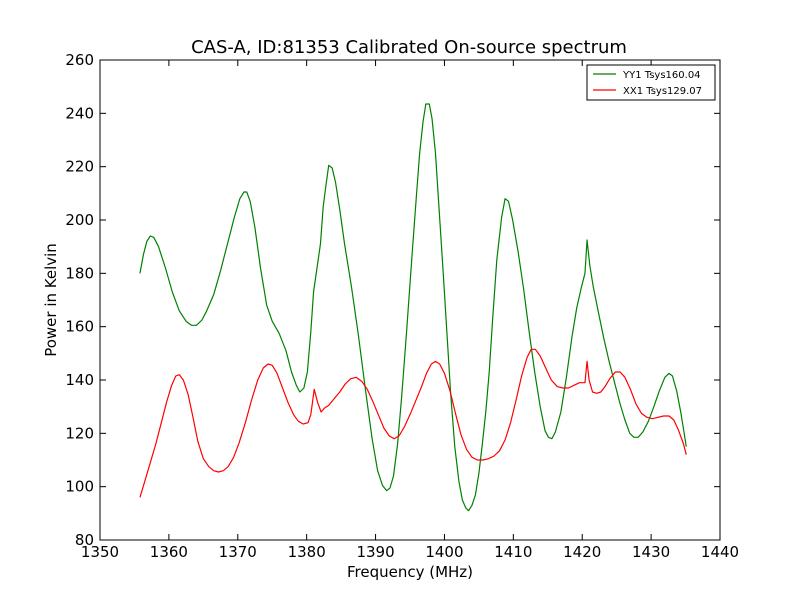  I want to click on y-tick-label: 100, so click(79, 487).